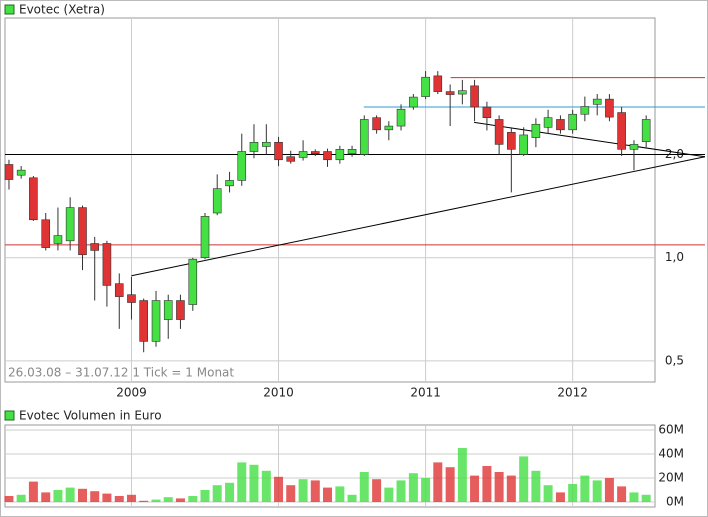  What do you see at coordinates (131, 393) in the screenshot?
I see `x-tick-label: 2009` at bounding box center [131, 393].